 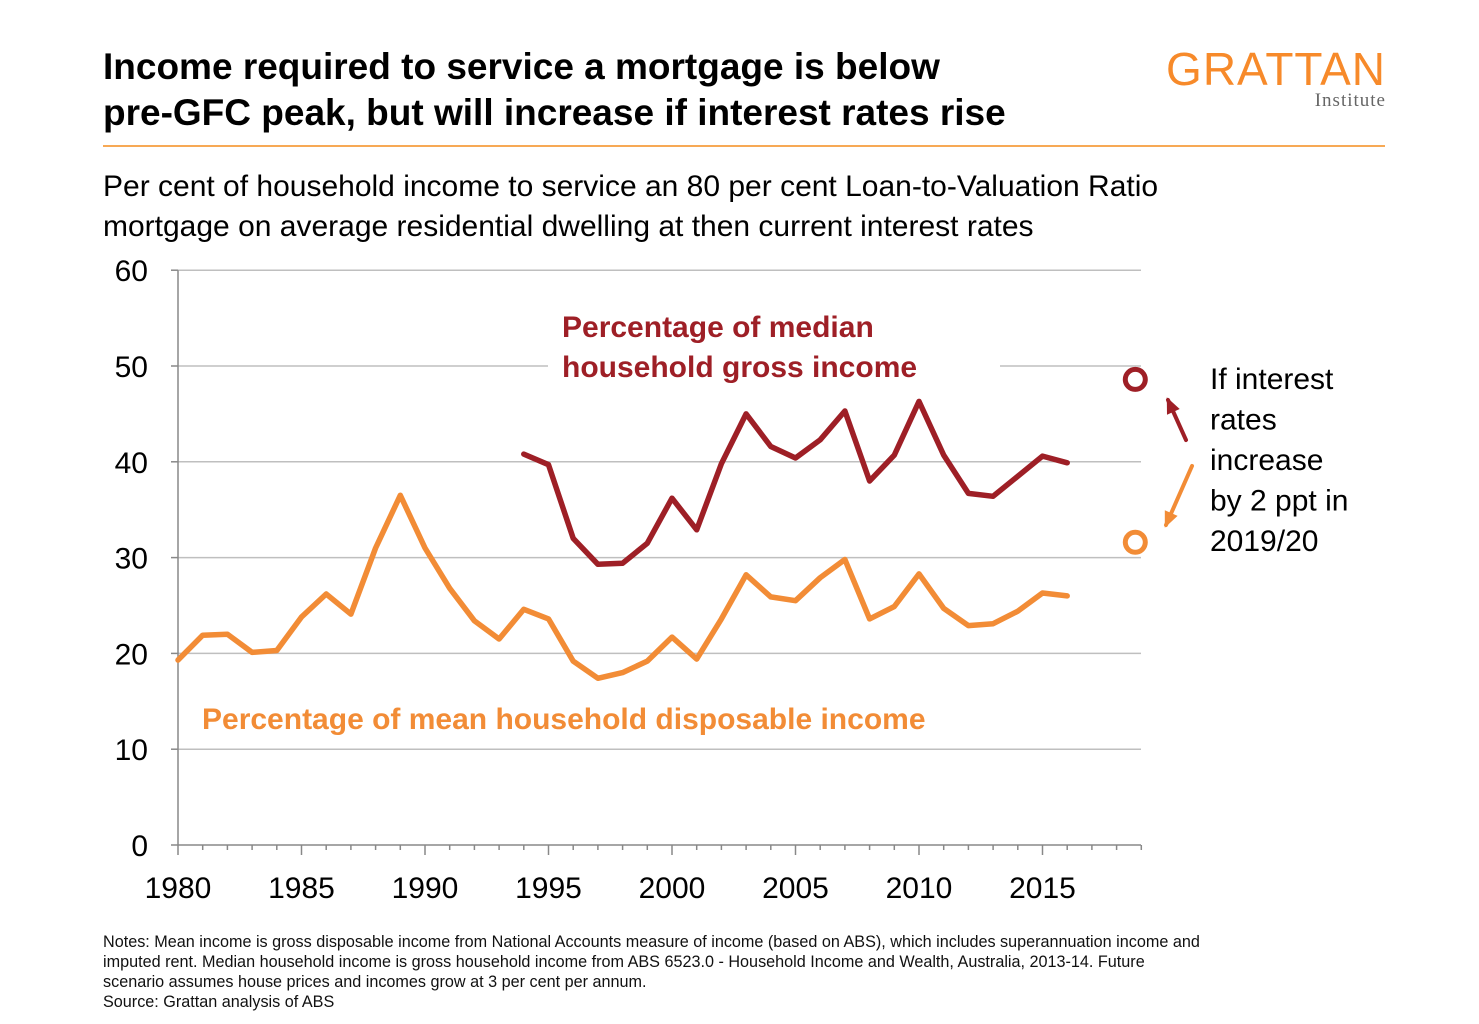 What do you see at coordinates (131, 271) in the screenshot?
I see `y-tick-label: 60` at bounding box center [131, 271].